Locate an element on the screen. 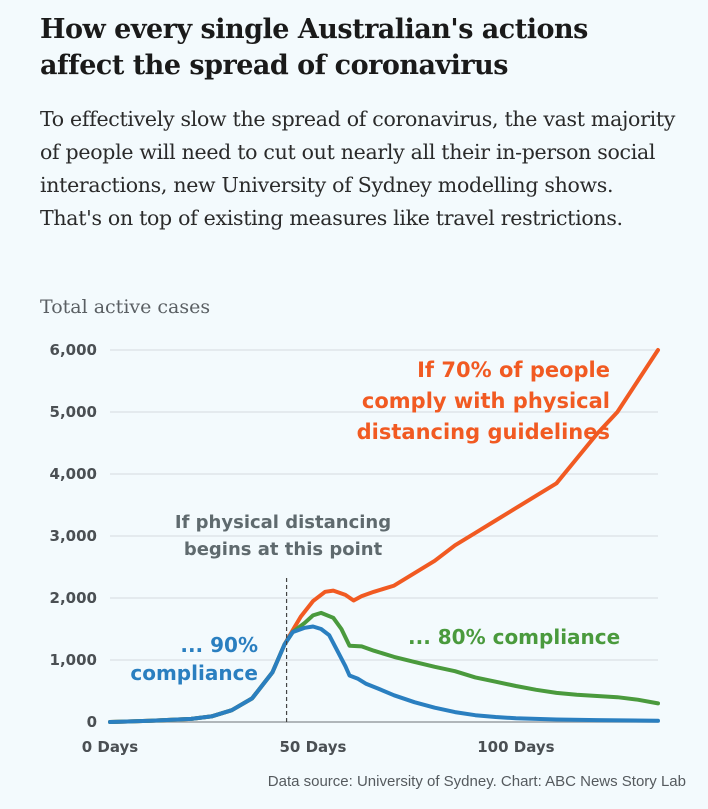 This screenshot has height=809, width=708. y-tick-label: 1,000 is located at coordinates (73, 660).